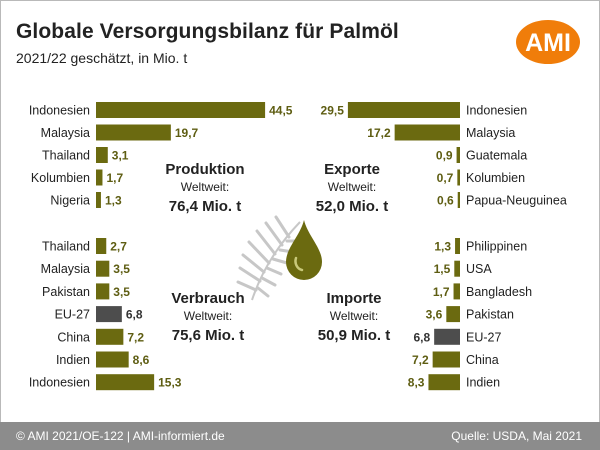  Describe the element at coordinates (442, 269) in the screenshot. I see `value-label: 1,5` at that location.